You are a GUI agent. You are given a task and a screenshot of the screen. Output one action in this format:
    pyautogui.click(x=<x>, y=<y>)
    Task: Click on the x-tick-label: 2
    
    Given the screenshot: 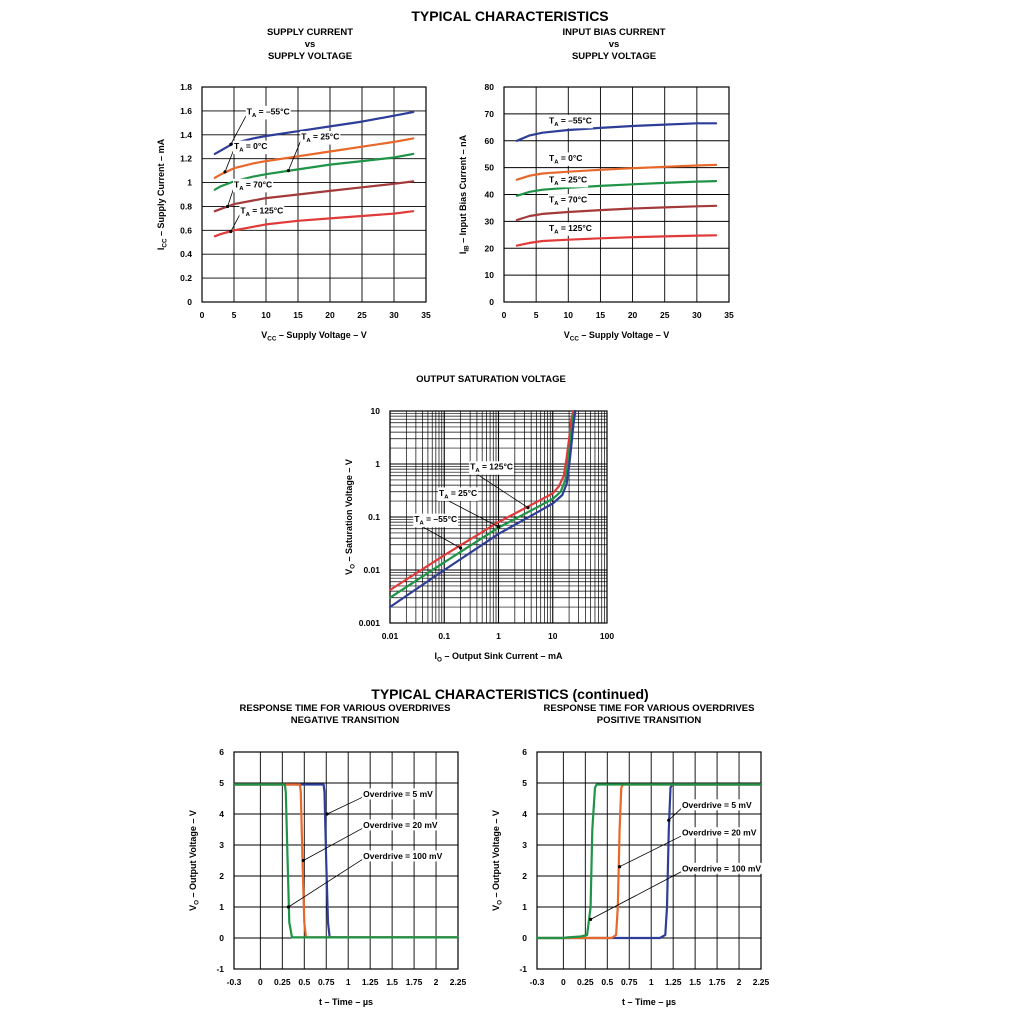 What is the action you would take?
    pyautogui.click(x=739, y=982)
    